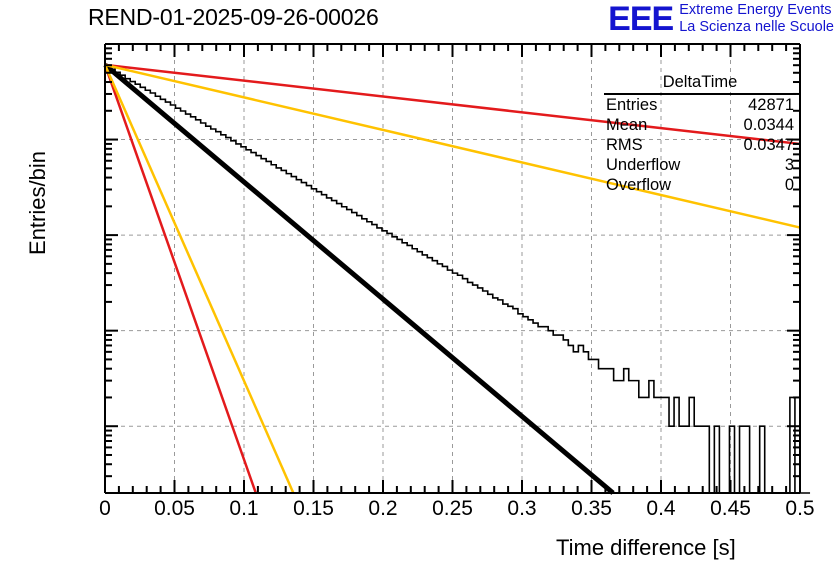 This screenshot has height=572, width=836. I want to click on stats-row-key: RMS, so click(624, 145).